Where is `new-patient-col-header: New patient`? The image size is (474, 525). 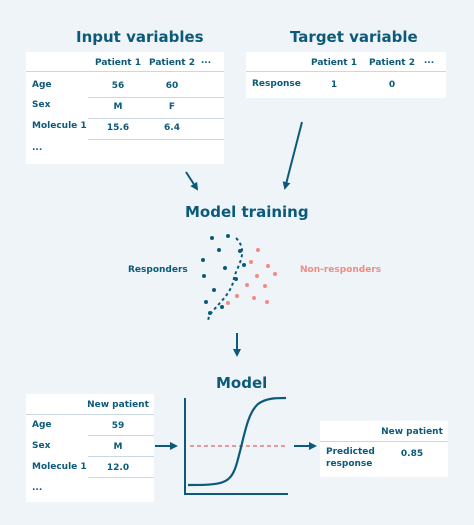 new-patient-col-header: New patient is located at coordinates (118, 405).